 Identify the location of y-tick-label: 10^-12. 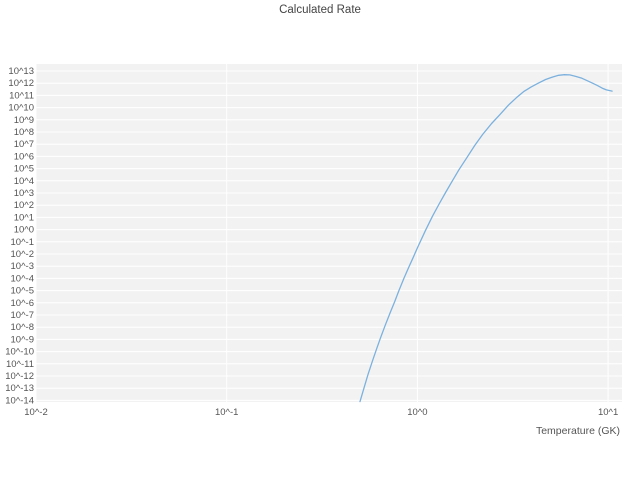
(19, 376).